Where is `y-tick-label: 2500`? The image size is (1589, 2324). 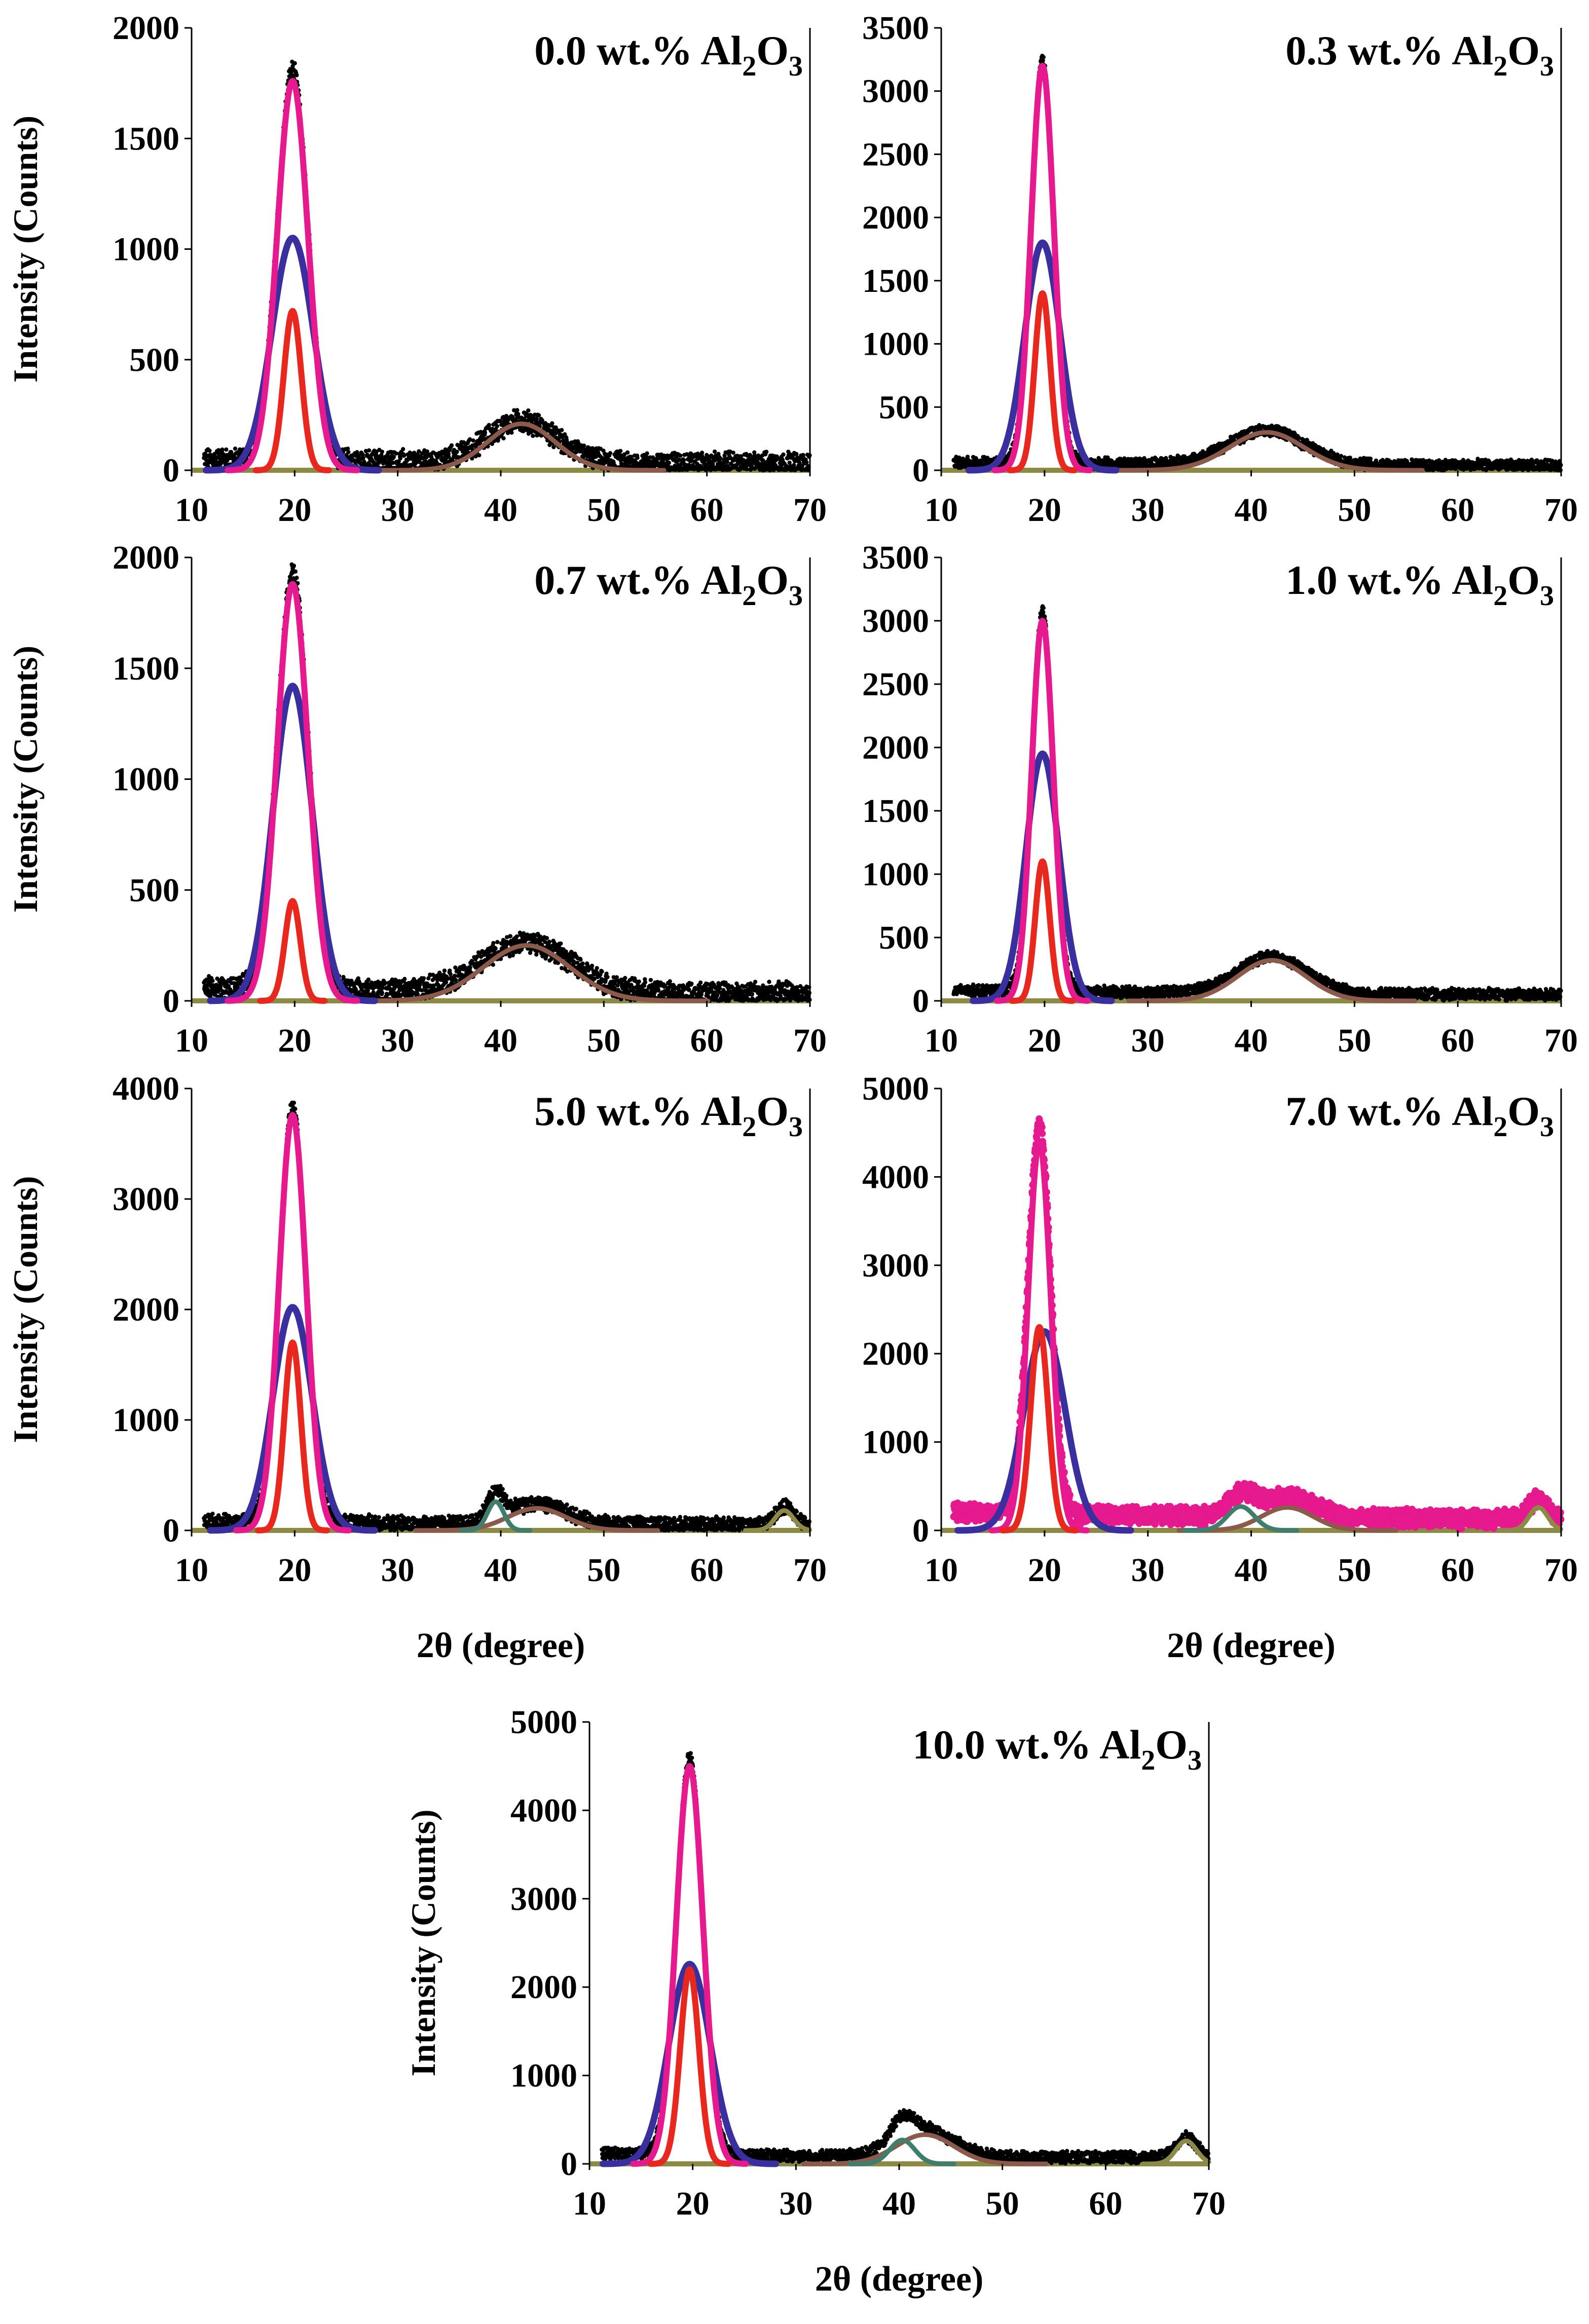
y-tick-label: 2500 is located at coordinates (895, 154).